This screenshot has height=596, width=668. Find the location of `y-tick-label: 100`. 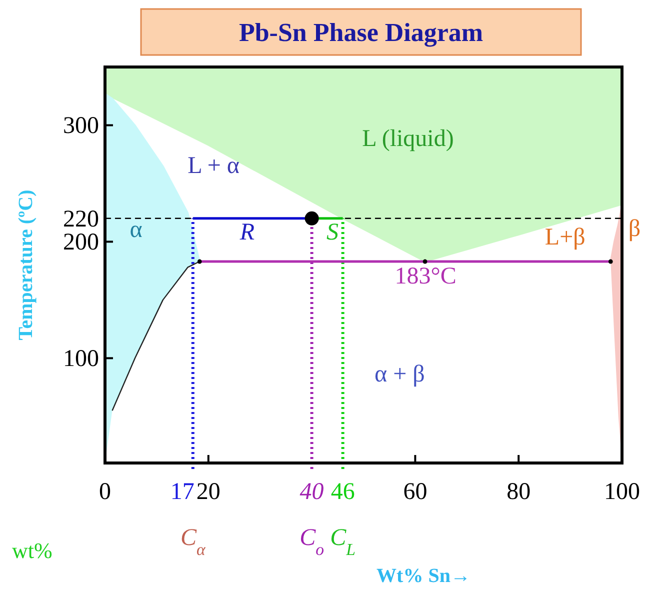

y-tick-label: 100 is located at coordinates (81, 359).